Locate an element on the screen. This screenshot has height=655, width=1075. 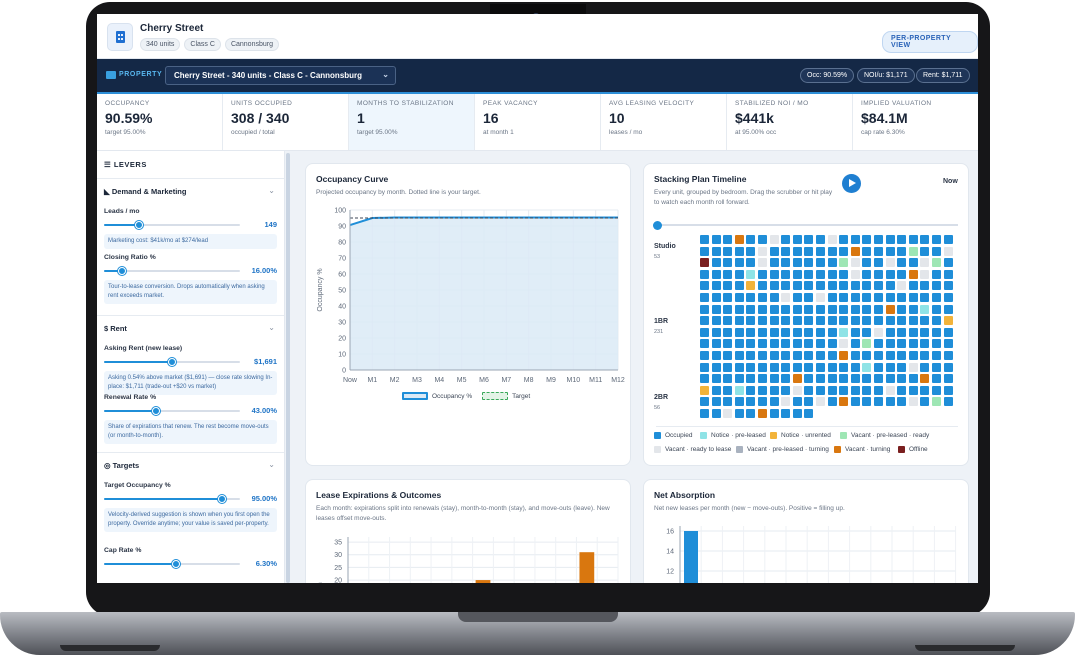
chevron-down-icon: ⌄ is located at coordinates (271, 464).